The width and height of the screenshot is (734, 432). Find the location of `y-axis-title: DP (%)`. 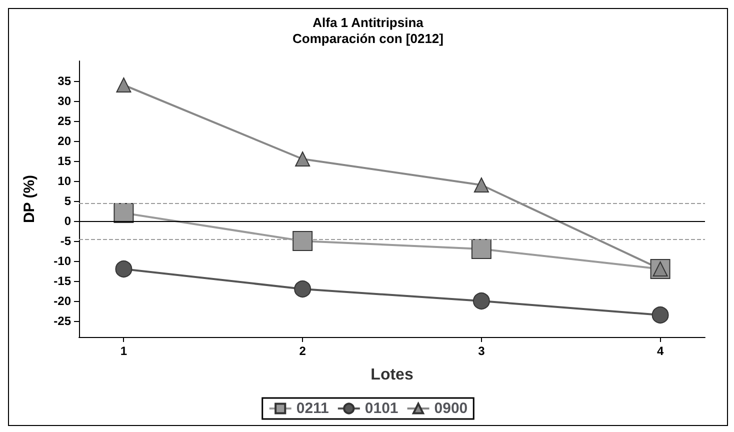

y-axis-title: DP (%) is located at coordinates (29, 199).